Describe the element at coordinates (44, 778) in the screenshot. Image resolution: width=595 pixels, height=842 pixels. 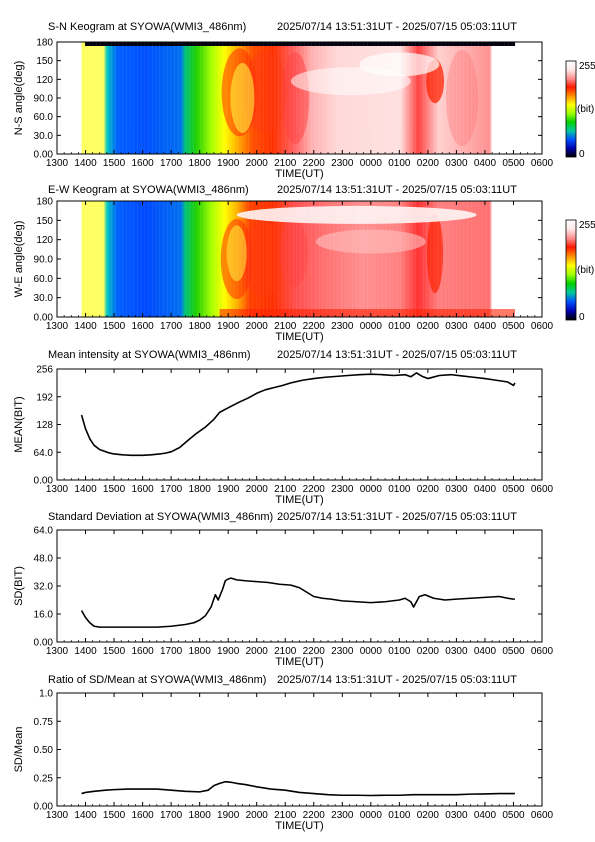
I see `y-tick-label: 0.25` at that location.